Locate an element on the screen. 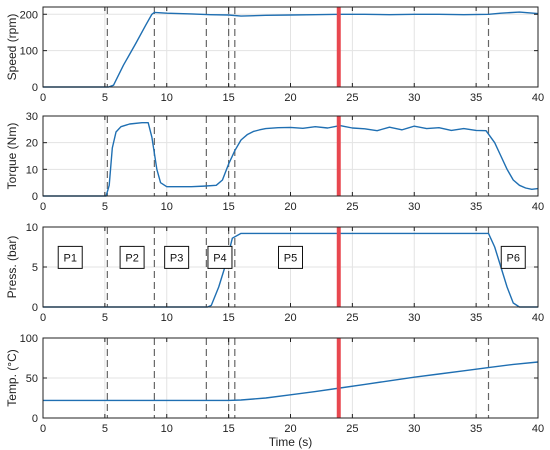  phase-label-p4: P4 is located at coordinates (220, 257).